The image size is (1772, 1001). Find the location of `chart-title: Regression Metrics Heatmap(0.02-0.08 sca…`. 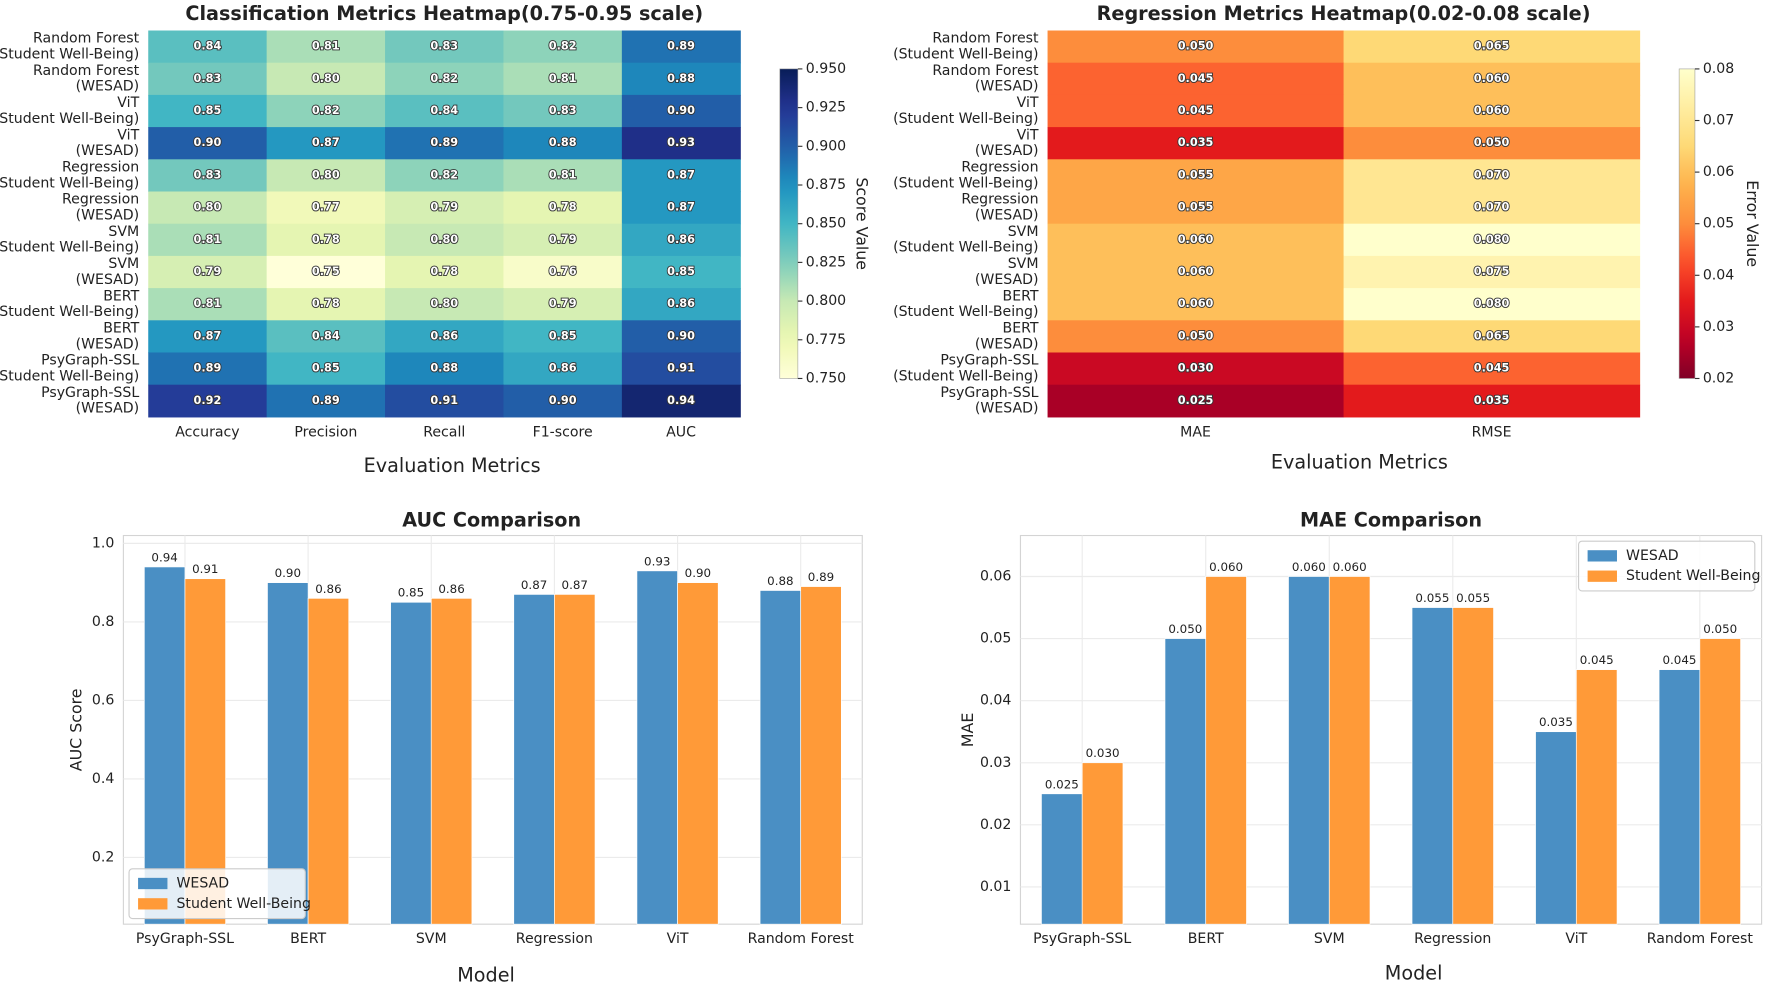

chart-title: Regression Metrics Heatmap(0.02-0.08 sca… is located at coordinates (1344, 13).